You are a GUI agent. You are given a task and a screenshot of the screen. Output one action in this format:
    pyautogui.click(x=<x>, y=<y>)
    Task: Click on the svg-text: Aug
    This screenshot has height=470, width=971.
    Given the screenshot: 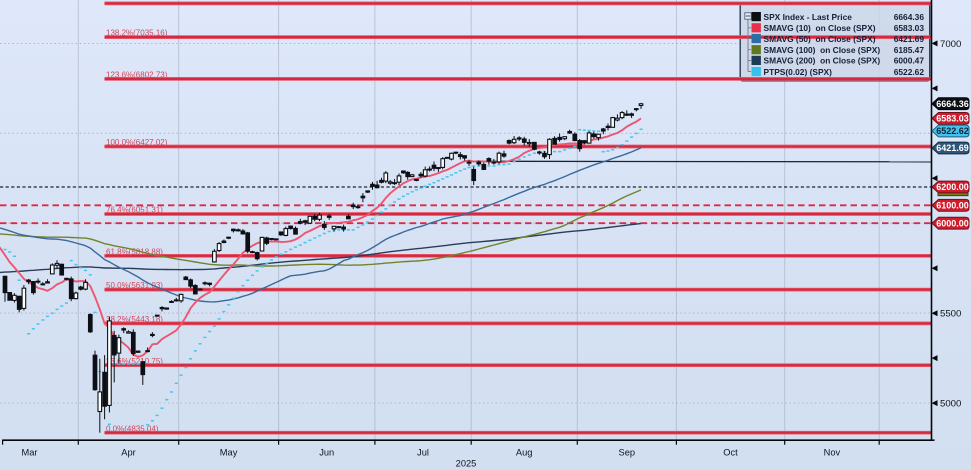 What is the action you would take?
    pyautogui.click(x=524, y=453)
    